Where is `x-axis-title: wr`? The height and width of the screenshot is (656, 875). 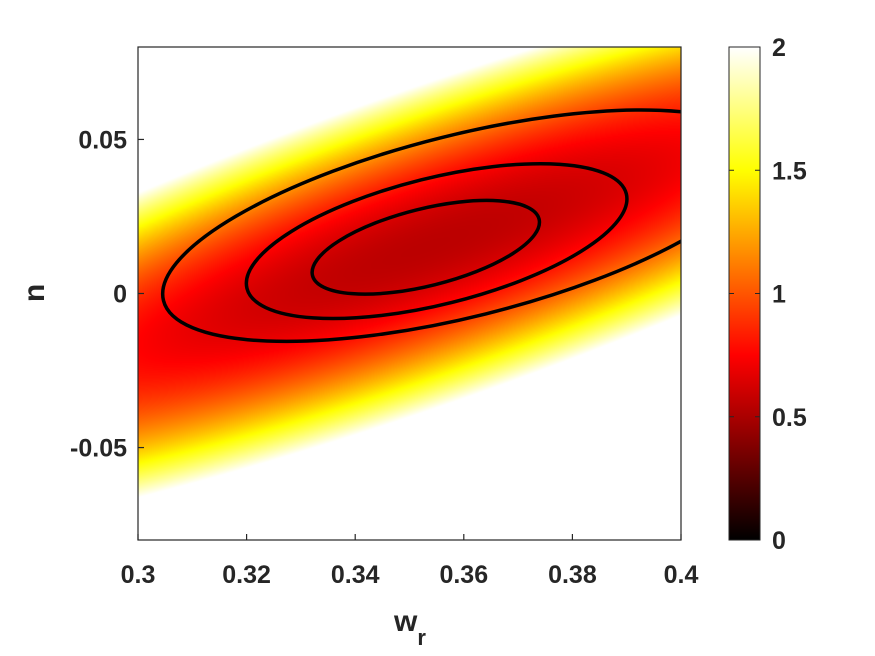 x-axis-title: wr is located at coordinates (409, 627).